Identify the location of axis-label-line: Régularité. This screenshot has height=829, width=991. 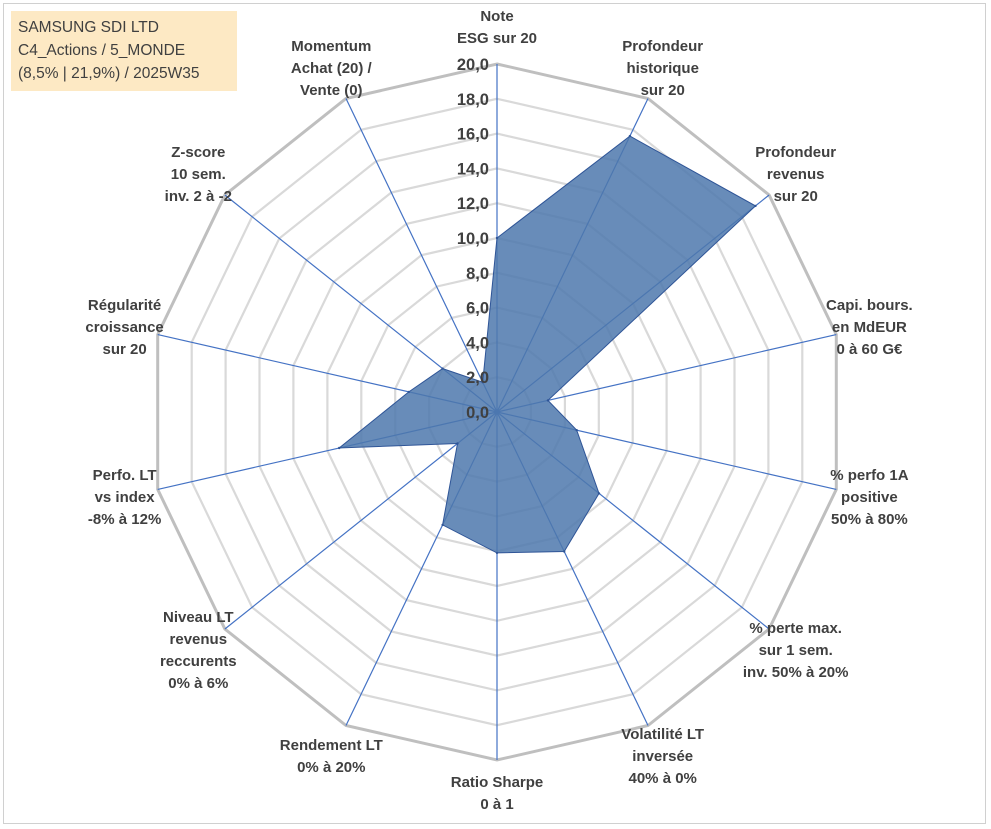
(124, 305).